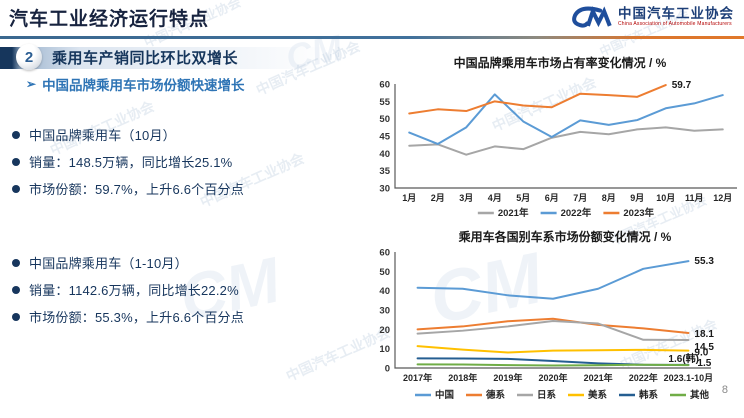 The width and height of the screenshot is (744, 418). Describe the element at coordinates (109, 19) in the screenshot. I see `page-title: 汽车工业经济运行特点` at that location.